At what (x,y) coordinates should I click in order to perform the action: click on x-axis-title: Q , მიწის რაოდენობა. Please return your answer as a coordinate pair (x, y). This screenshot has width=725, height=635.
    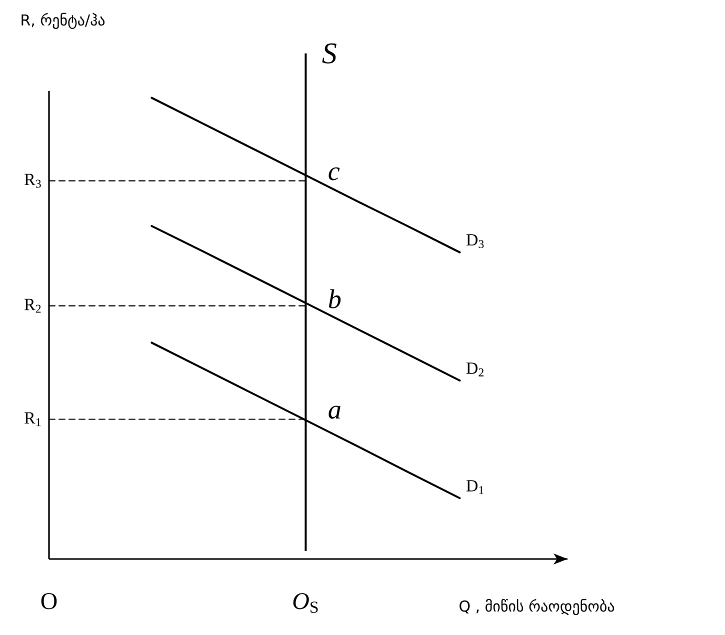
    Looking at the image, I should click on (537, 607).